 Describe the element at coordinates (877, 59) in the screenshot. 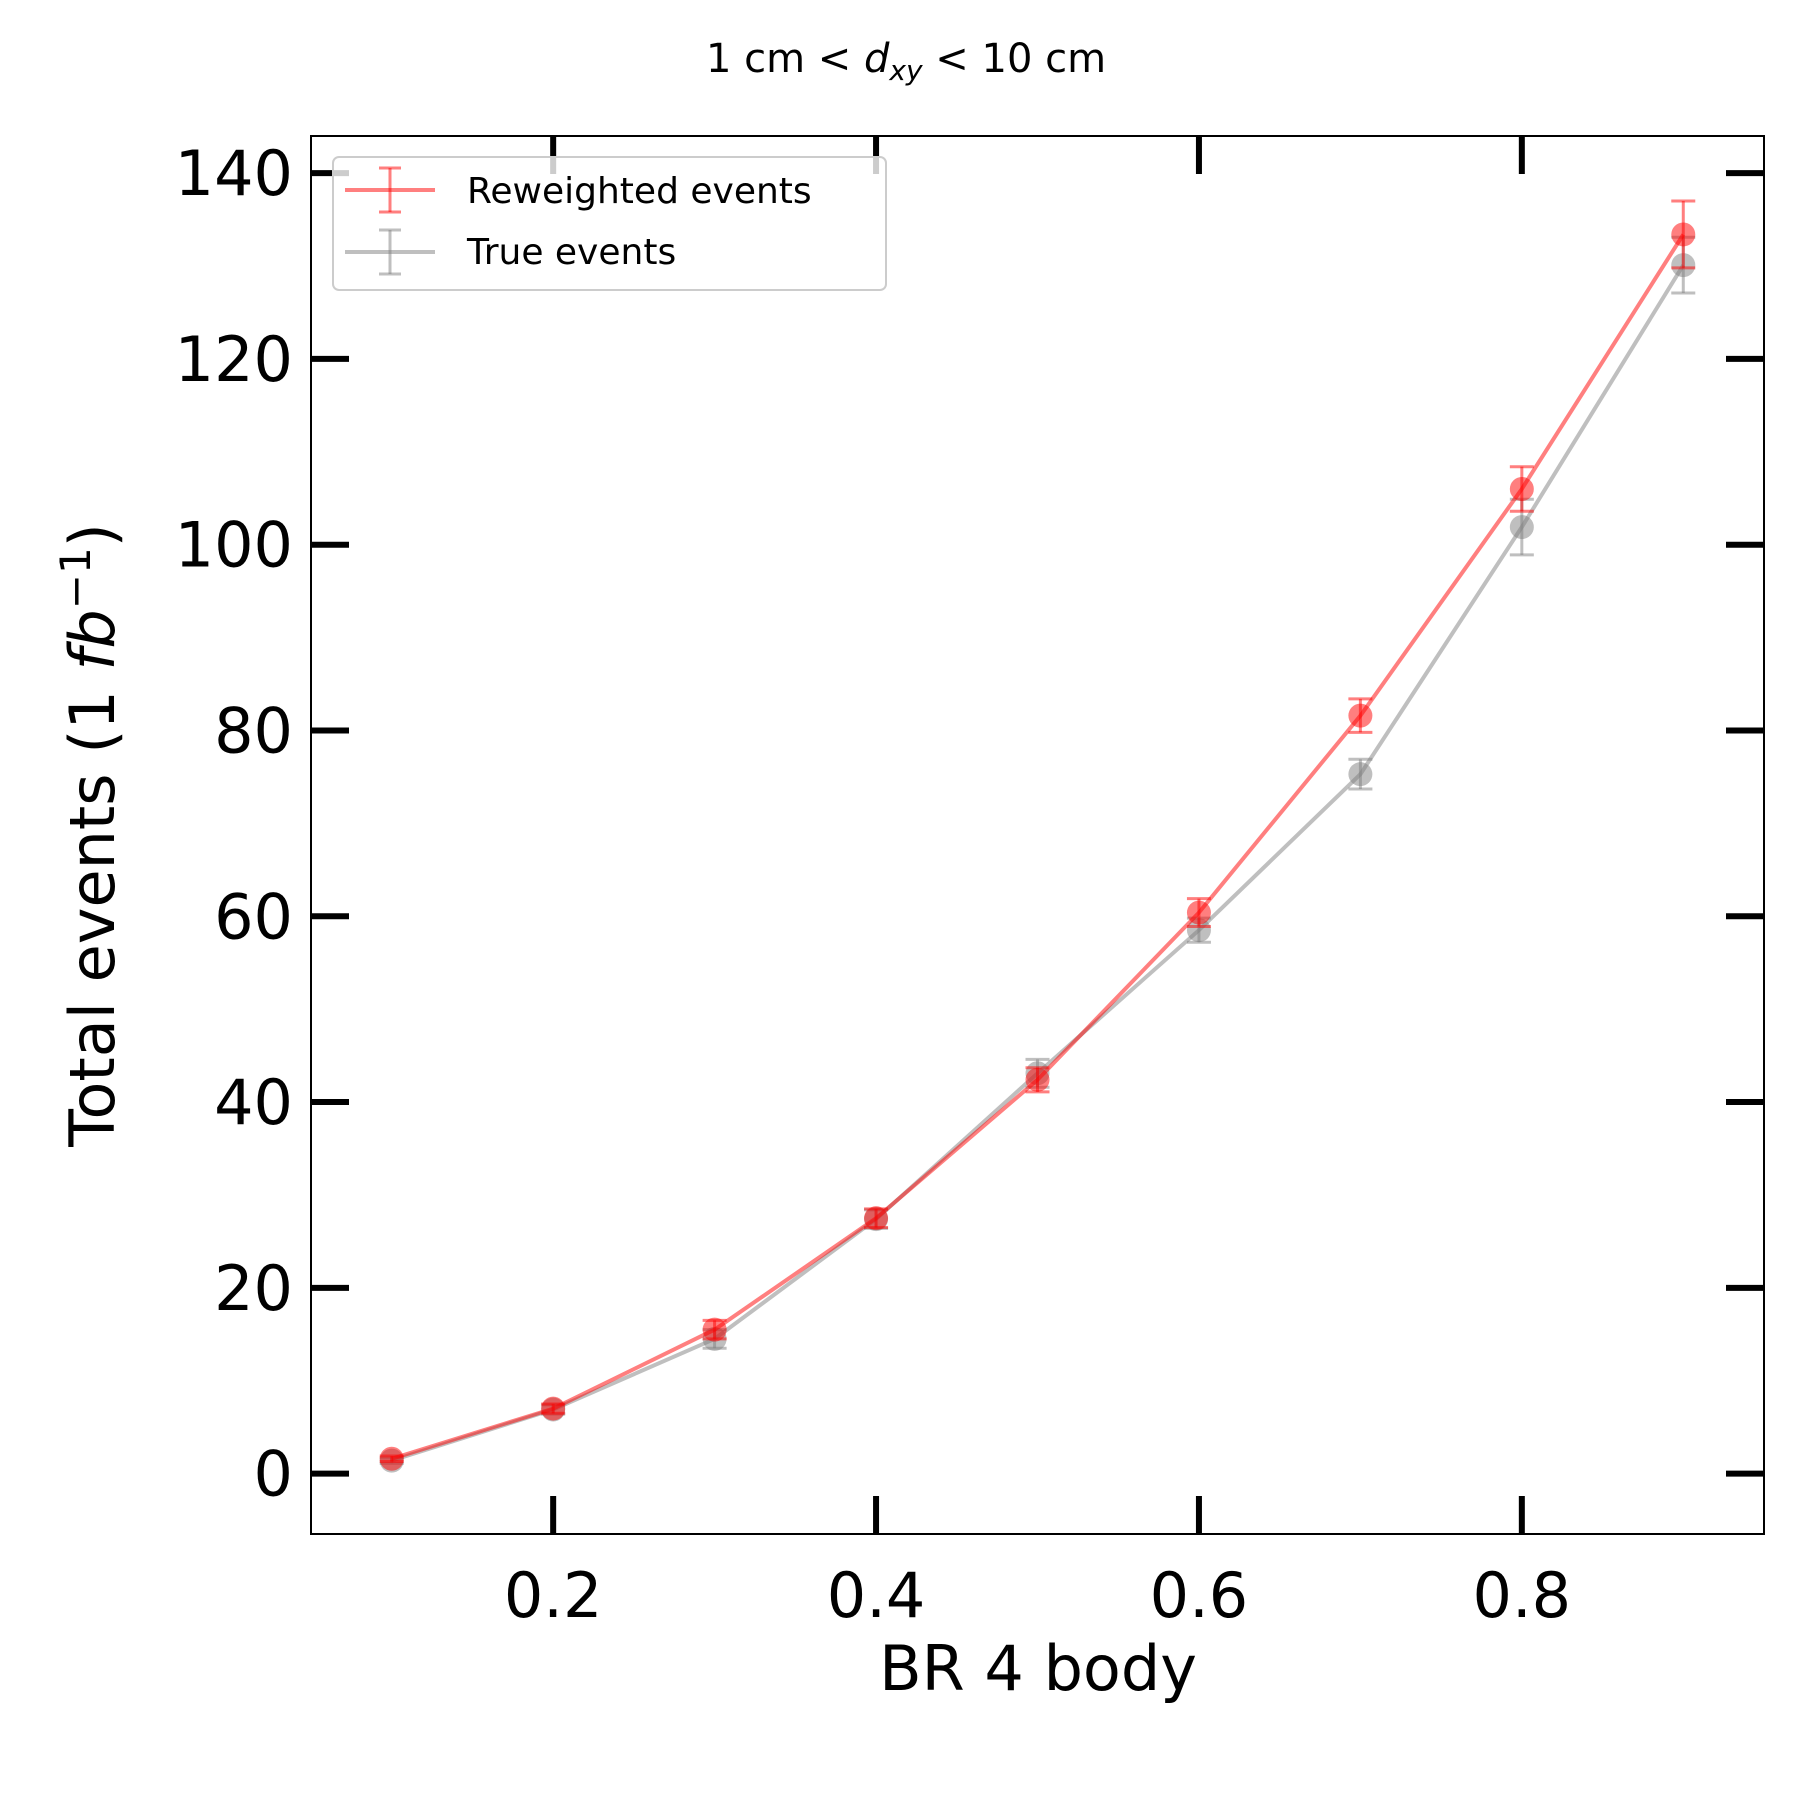

I see `chart-title-var: d` at that location.